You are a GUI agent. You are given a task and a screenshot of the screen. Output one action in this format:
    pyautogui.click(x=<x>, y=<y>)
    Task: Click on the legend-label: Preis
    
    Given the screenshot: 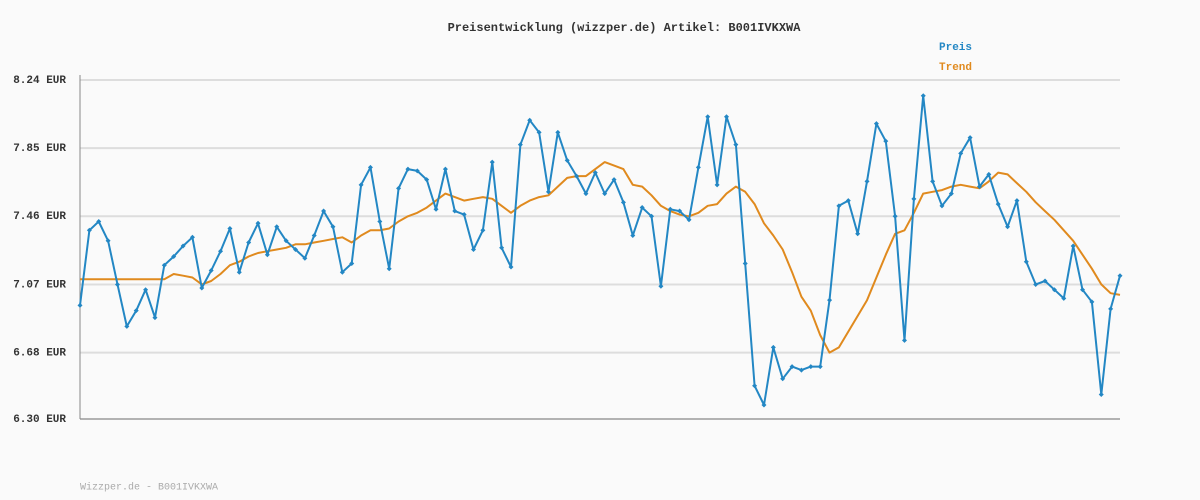 What is the action you would take?
    pyautogui.click(x=955, y=48)
    